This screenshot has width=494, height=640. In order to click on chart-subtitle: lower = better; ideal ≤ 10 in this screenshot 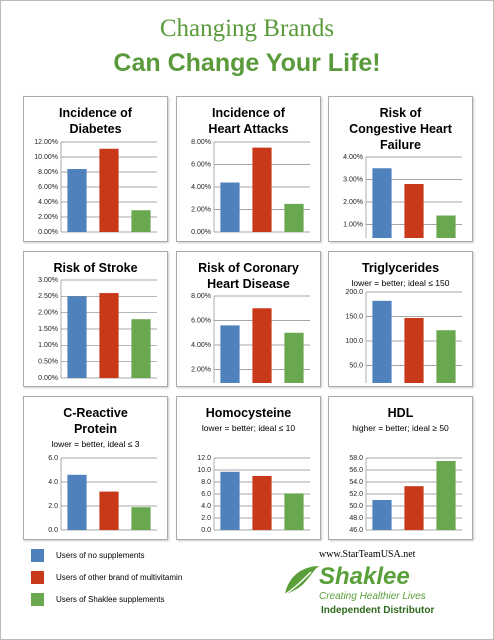, I will do `click(248, 428)`.